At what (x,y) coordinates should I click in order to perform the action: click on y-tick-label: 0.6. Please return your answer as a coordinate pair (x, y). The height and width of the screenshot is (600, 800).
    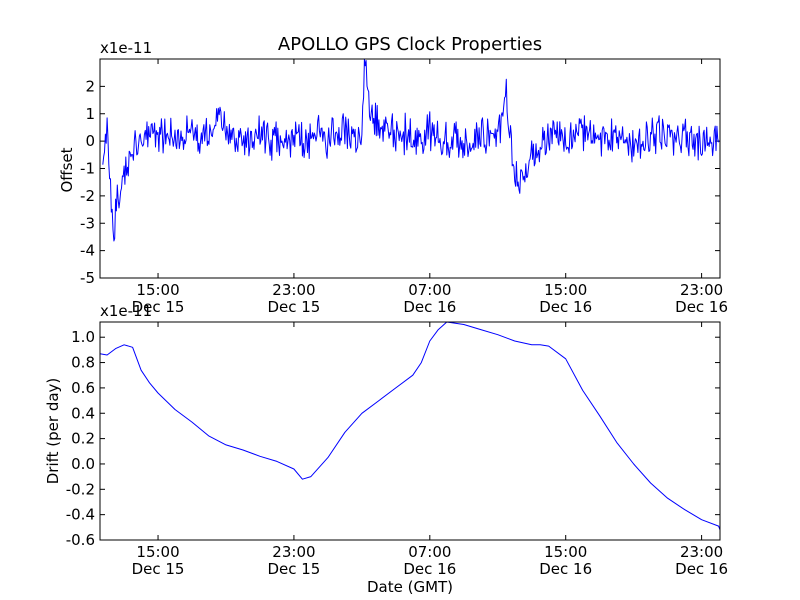
    Looking at the image, I should click on (83, 388).